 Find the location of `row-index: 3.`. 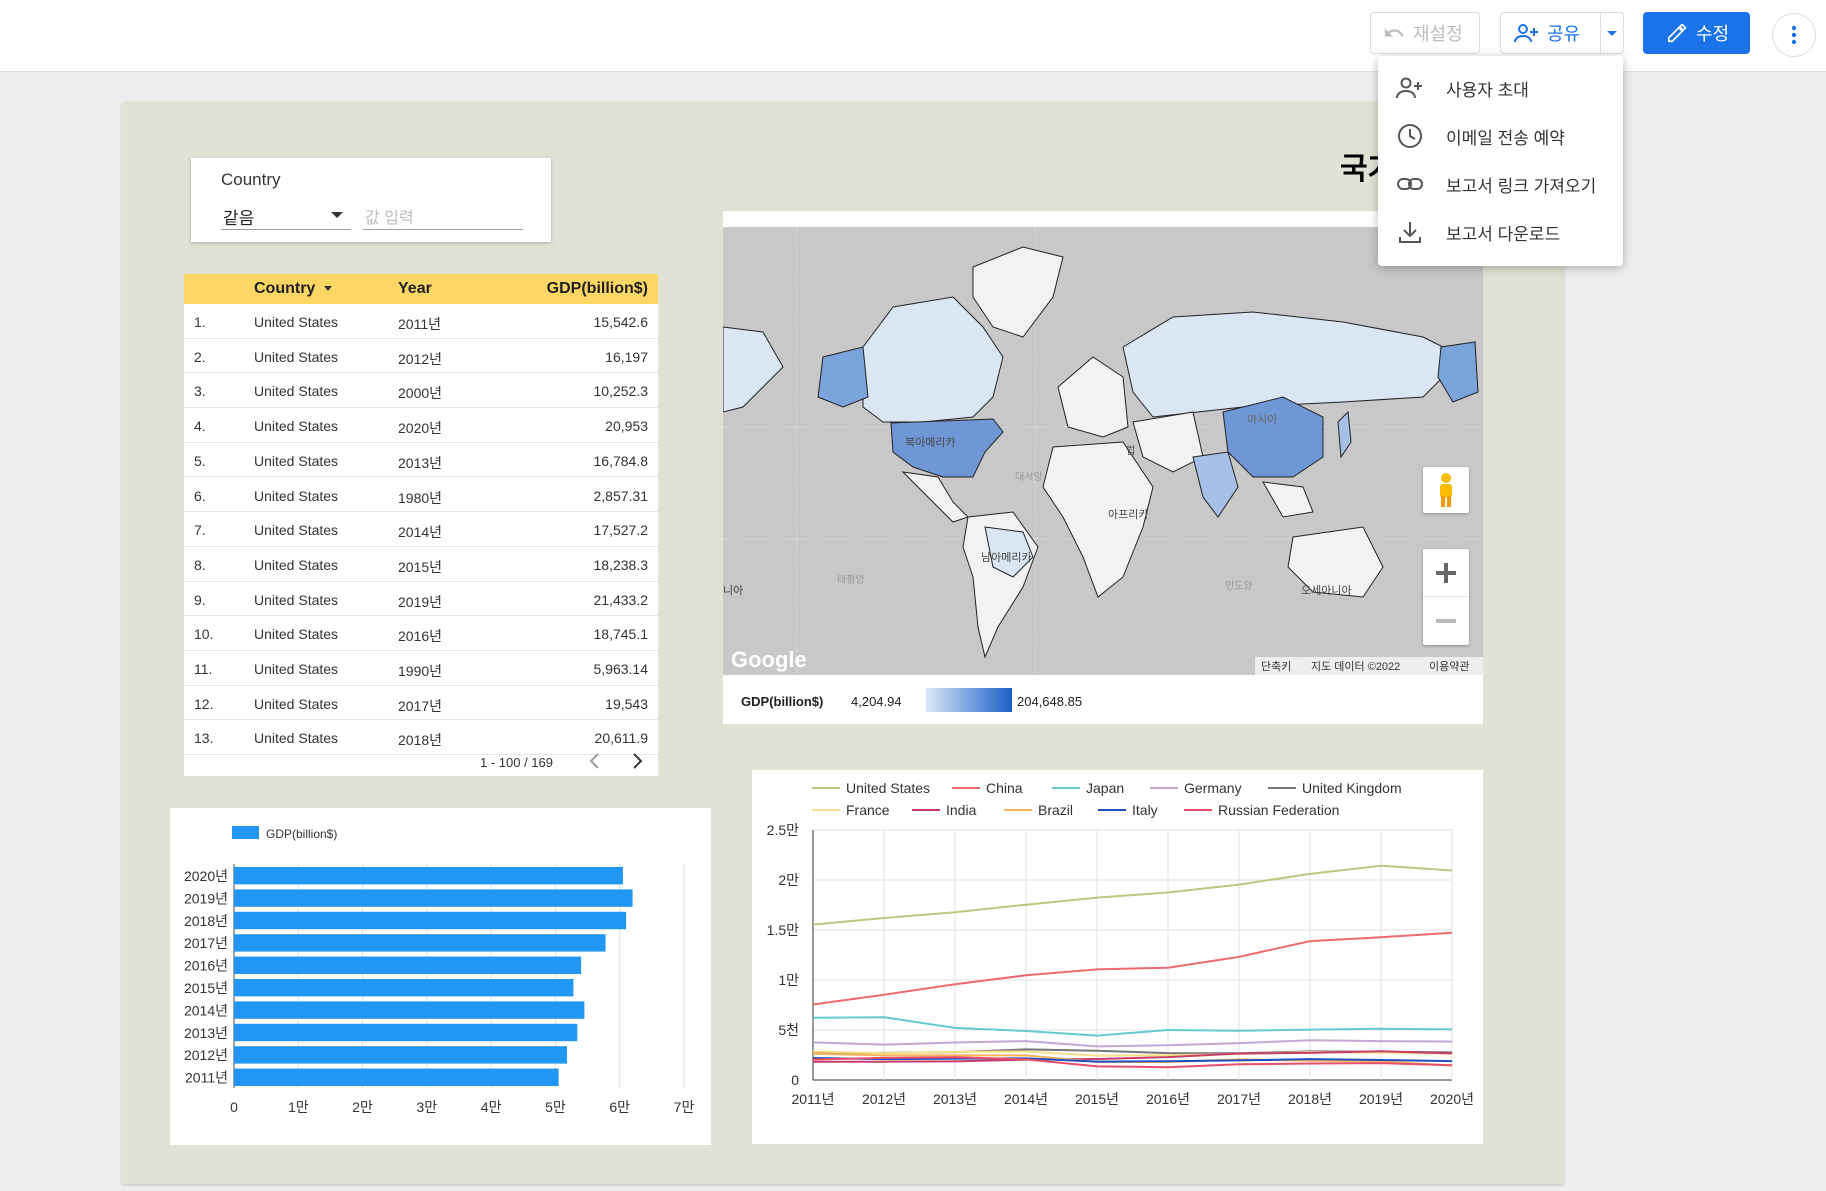

row-index: 3. is located at coordinates (200, 391).